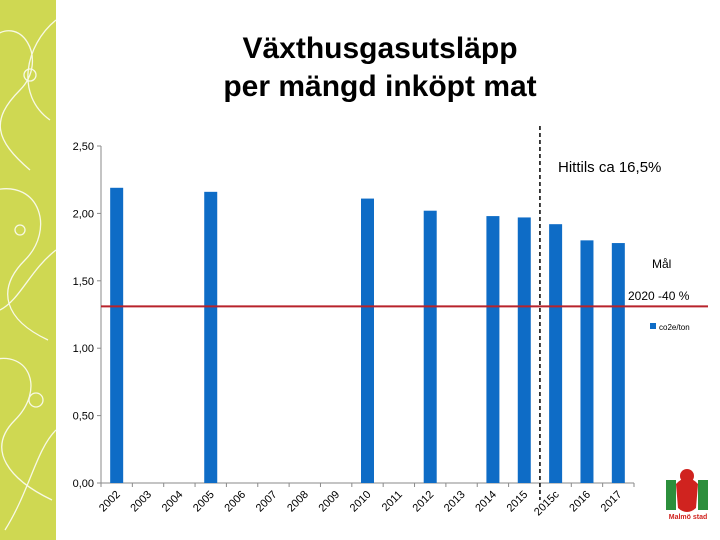 This screenshot has width=720, height=540. What do you see at coordinates (329, 502) in the screenshot?
I see `x-tick-label: 2009` at bounding box center [329, 502].